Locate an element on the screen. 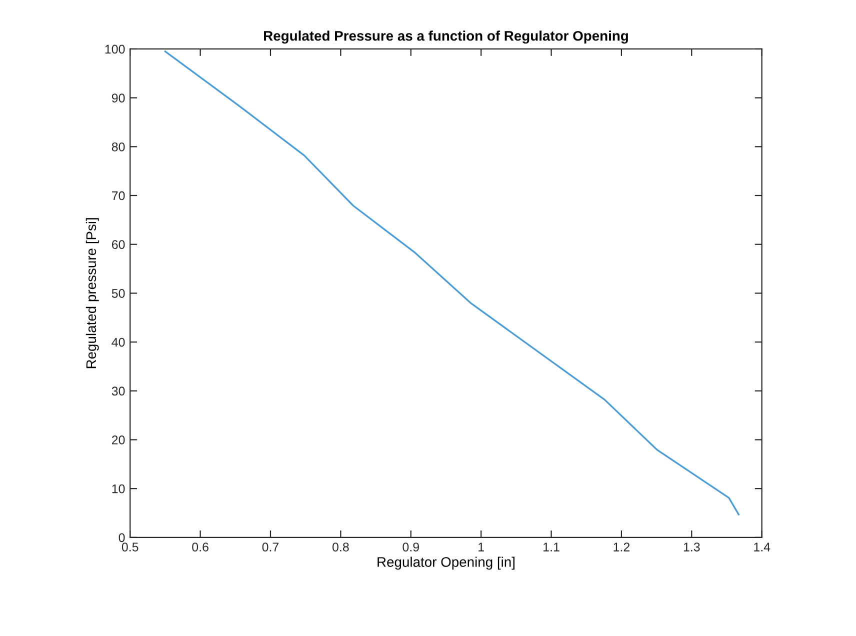  x-tick-label: 0.5 is located at coordinates (130, 547).